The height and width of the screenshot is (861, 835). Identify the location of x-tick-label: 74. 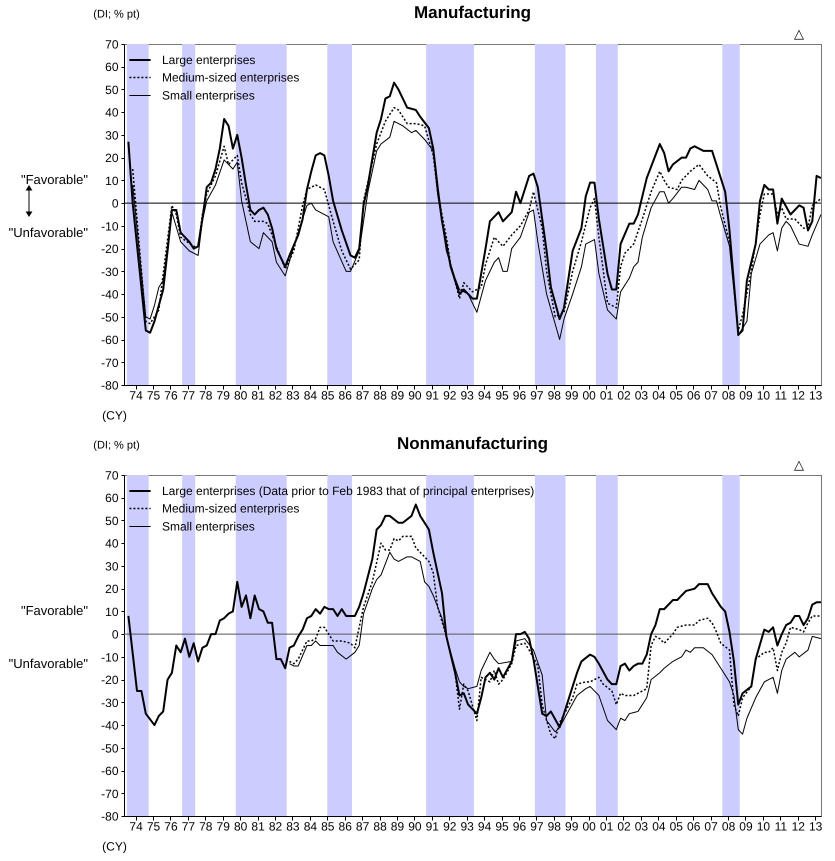
(136, 395).